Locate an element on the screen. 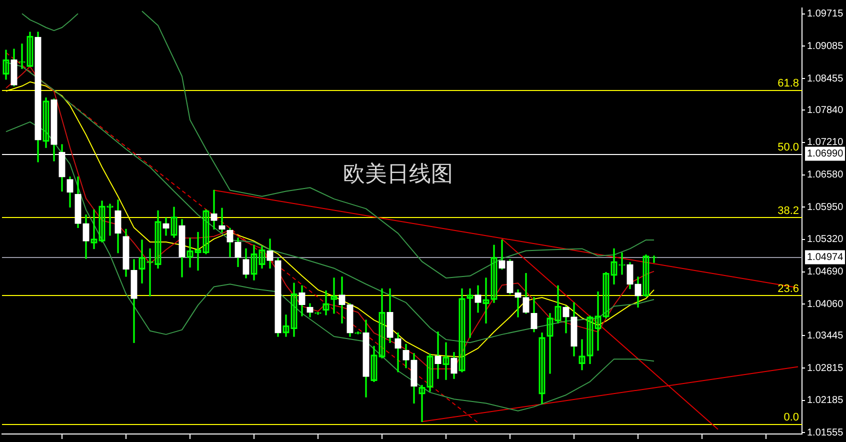  y-tick-label: 1.09715 is located at coordinates (825, 14).